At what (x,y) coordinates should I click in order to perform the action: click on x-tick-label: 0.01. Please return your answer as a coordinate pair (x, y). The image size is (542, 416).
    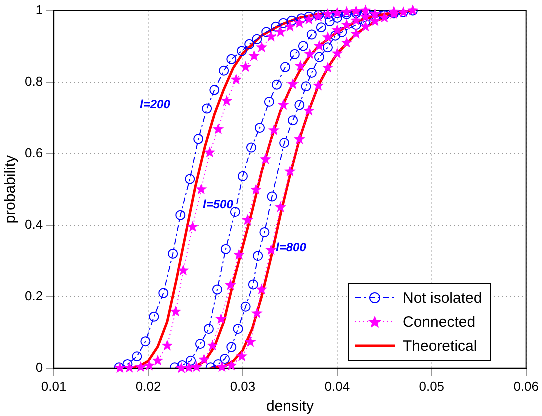
    Looking at the image, I should click on (54, 386).